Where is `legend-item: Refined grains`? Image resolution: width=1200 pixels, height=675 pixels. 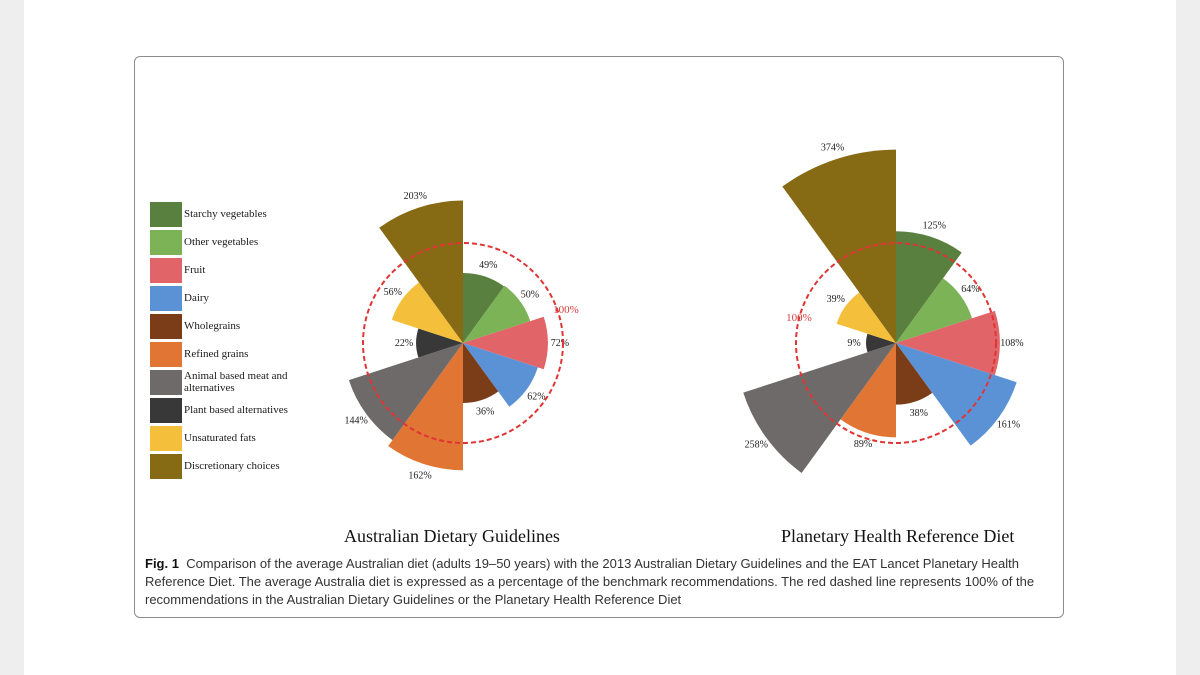
legend-item: Refined grains is located at coordinates (230, 354).